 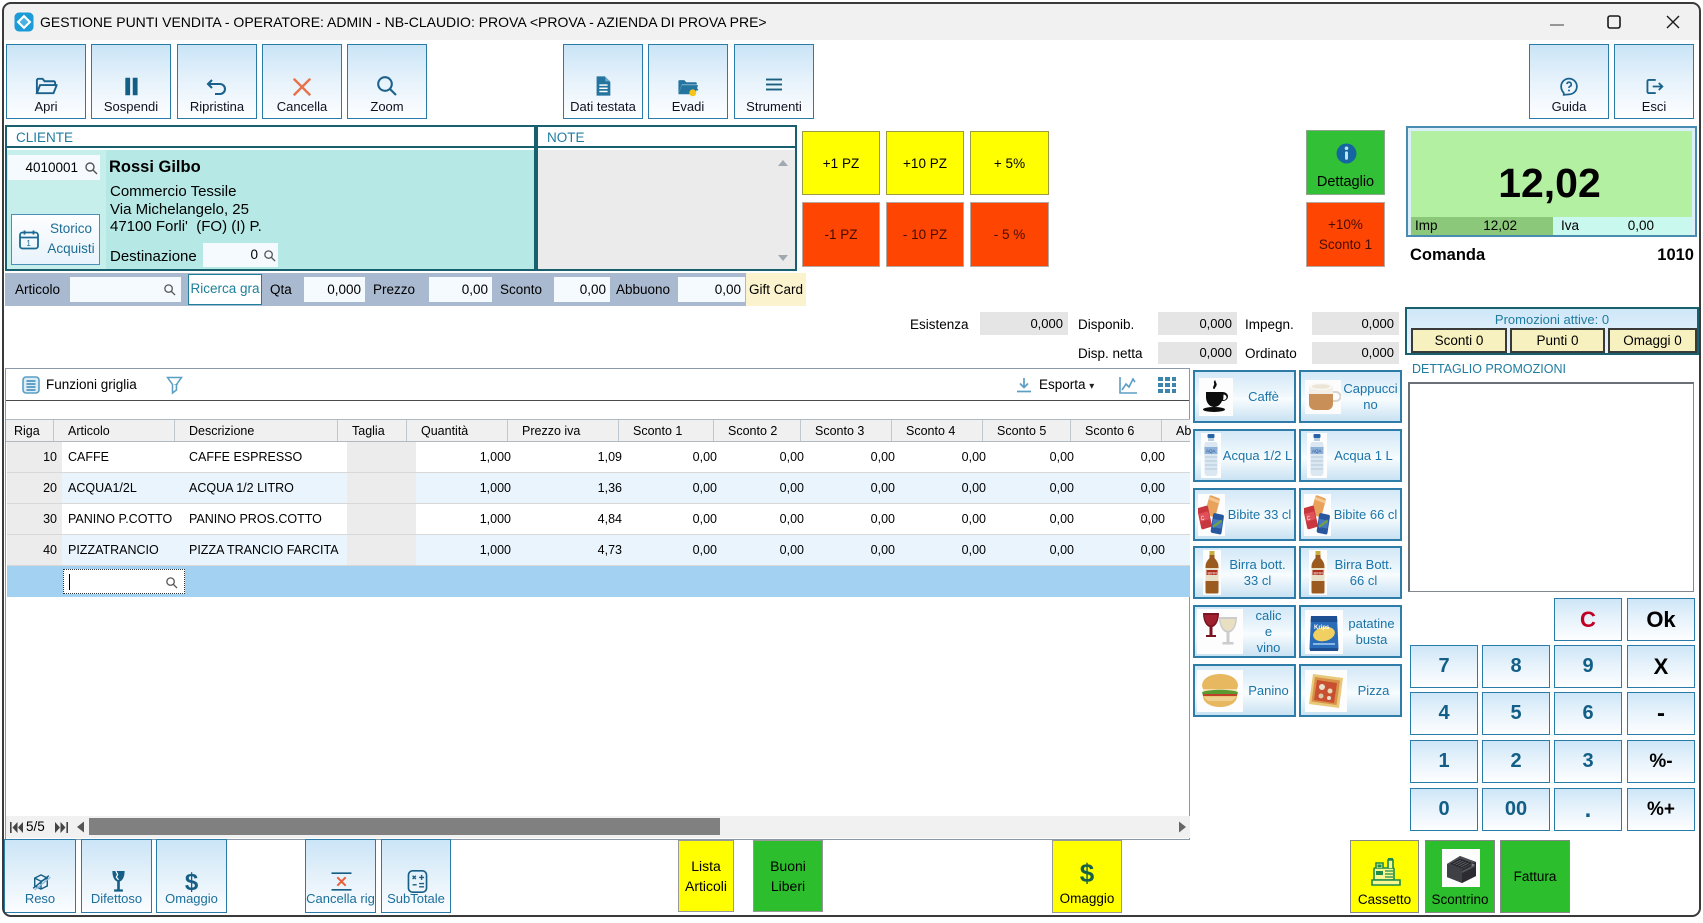 What do you see at coordinates (176, 387) in the screenshot?
I see `svg-text: T` at bounding box center [176, 387].